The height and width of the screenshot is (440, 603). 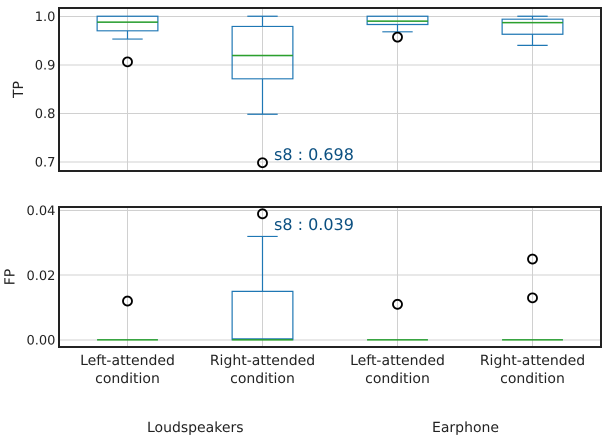 I want to click on y-tick-label: 0.7, so click(x=45, y=162).